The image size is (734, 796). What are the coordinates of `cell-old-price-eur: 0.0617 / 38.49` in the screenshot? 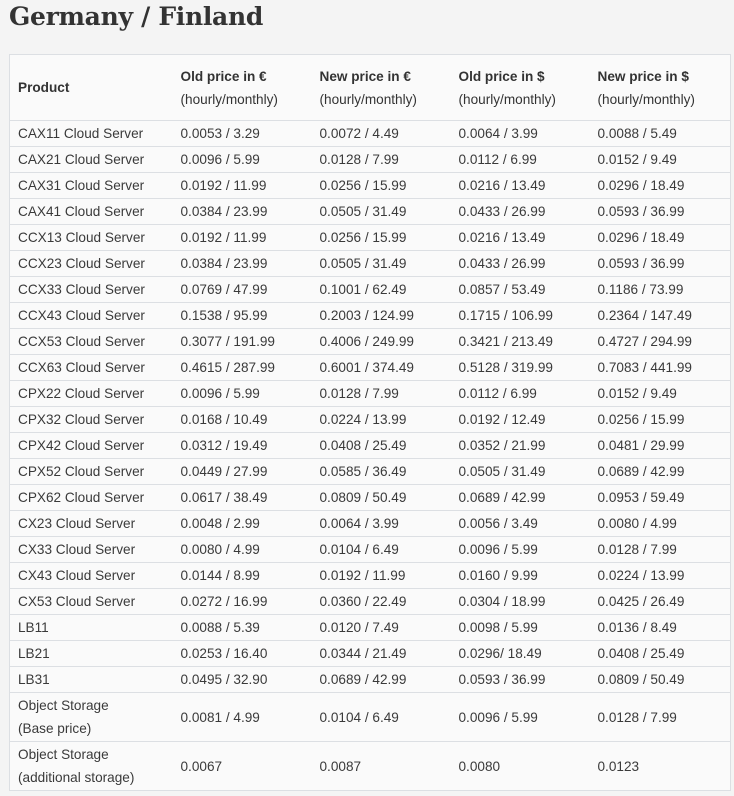 It's located at (242, 497).